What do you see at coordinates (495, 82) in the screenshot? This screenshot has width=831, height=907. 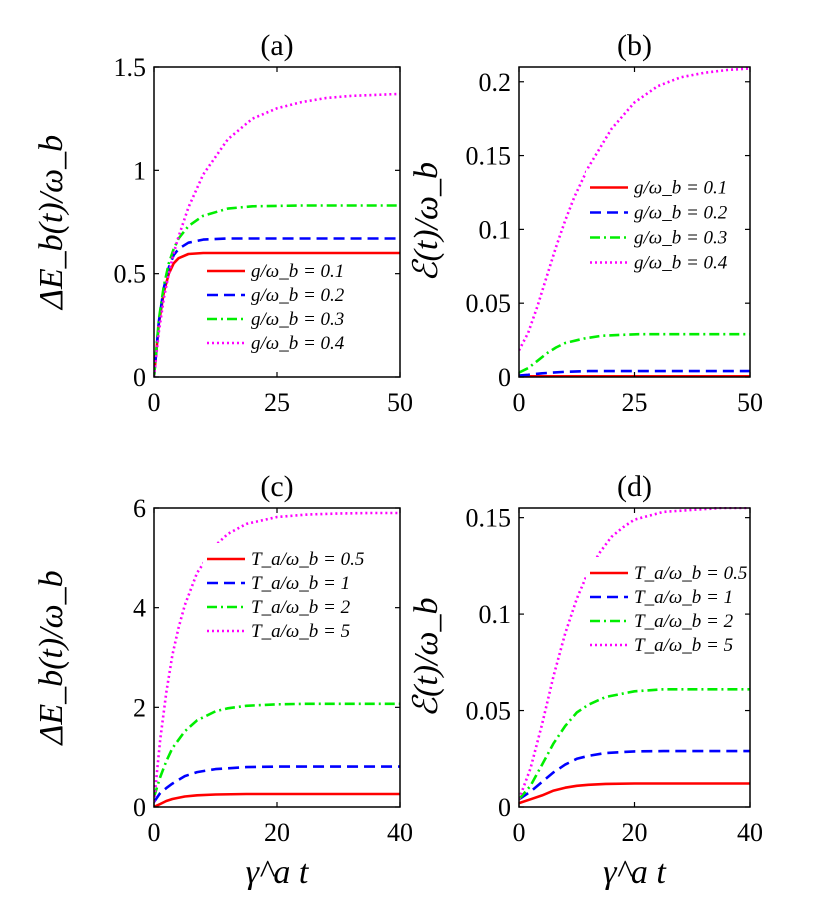 I see `y-tick-label: 0.2` at bounding box center [495, 82].